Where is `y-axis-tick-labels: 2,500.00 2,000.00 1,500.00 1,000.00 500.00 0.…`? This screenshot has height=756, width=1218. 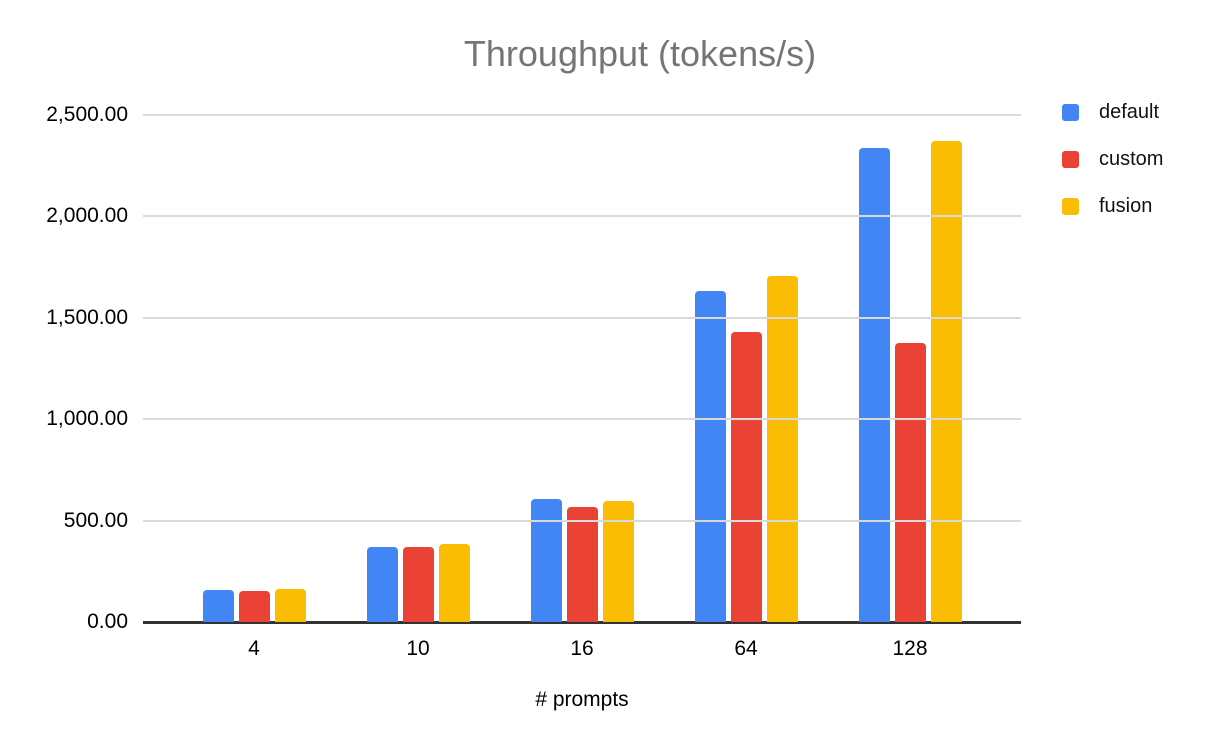
y-axis-tick-labels: 2,500.00 2,000.00 1,500.00 1,000.00 500.00 0.… is located at coordinates (64, 368).